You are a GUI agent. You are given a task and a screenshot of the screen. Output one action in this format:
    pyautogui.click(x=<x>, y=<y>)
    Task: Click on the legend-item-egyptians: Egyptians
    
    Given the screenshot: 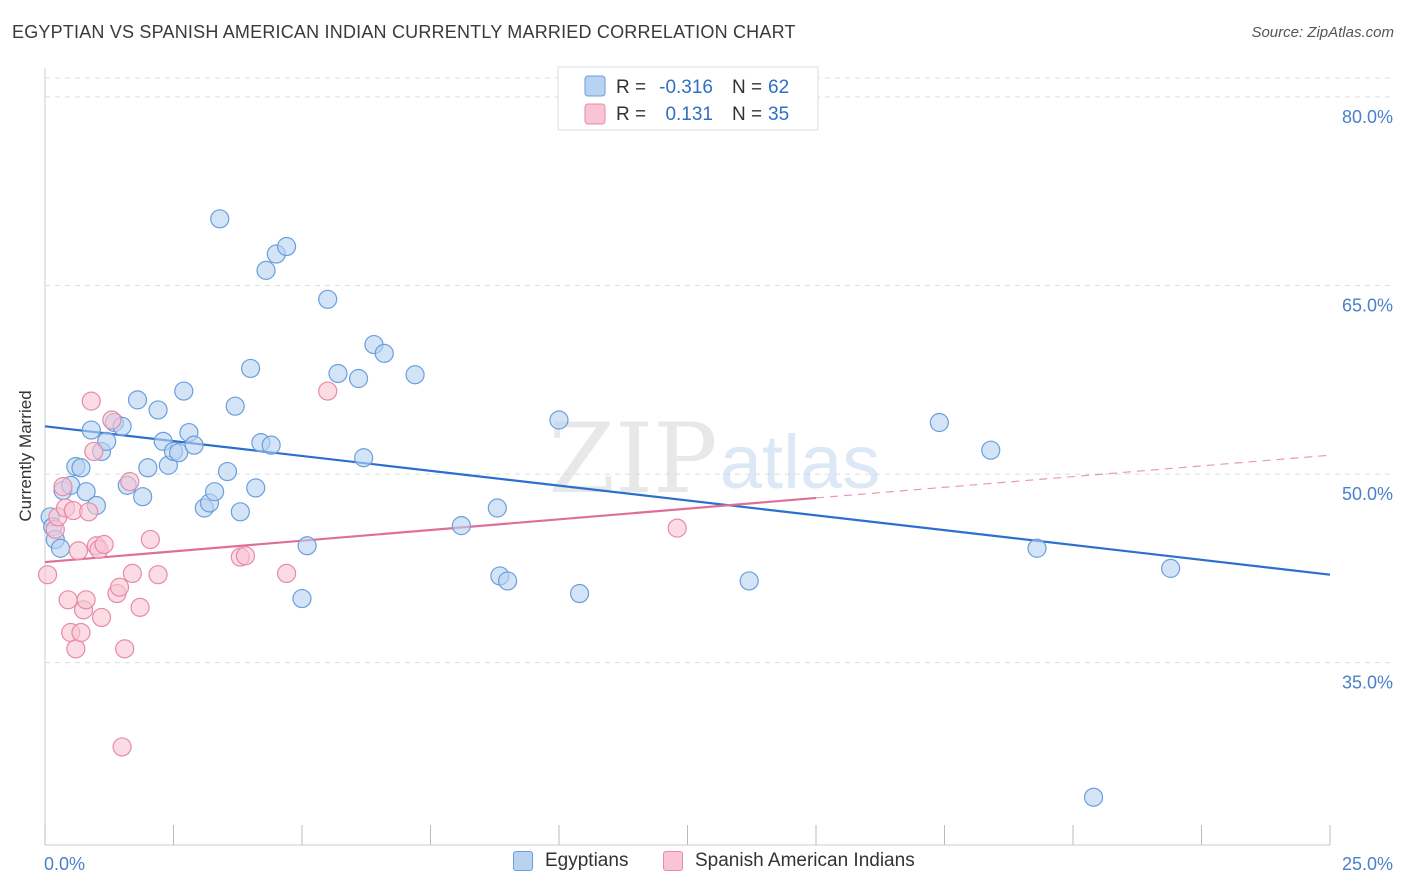 What is the action you would take?
    pyautogui.click(x=570, y=861)
    